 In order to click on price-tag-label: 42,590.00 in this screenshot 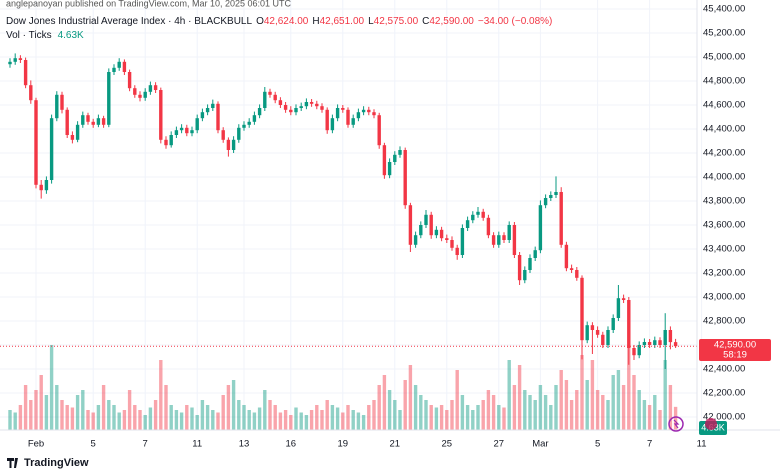, I will do `click(735, 345)`.